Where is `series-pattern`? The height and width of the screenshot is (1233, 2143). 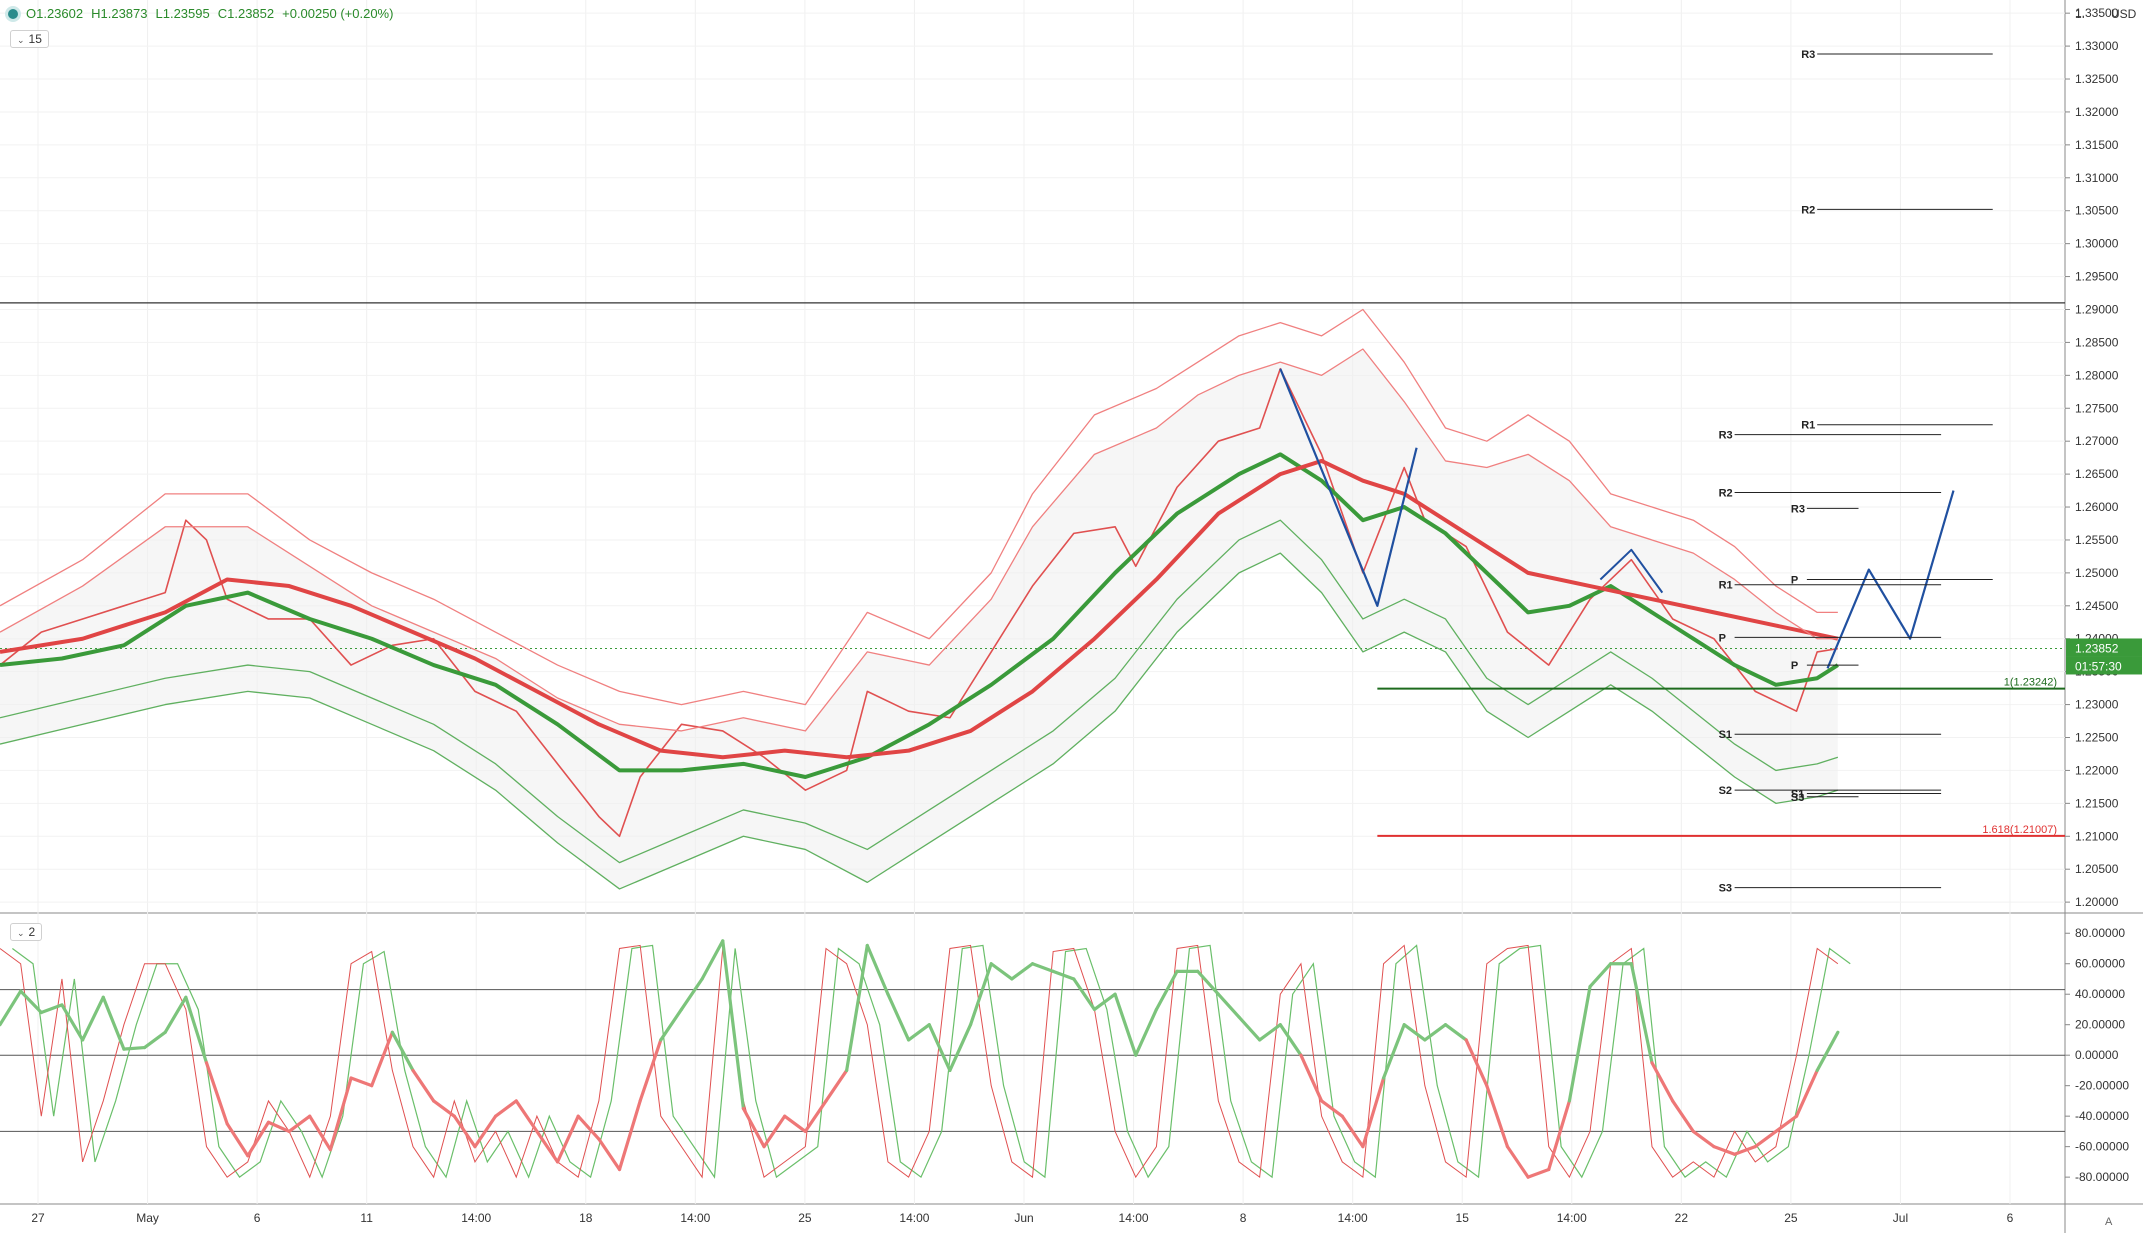 series-pattern is located at coordinates (1348, 487).